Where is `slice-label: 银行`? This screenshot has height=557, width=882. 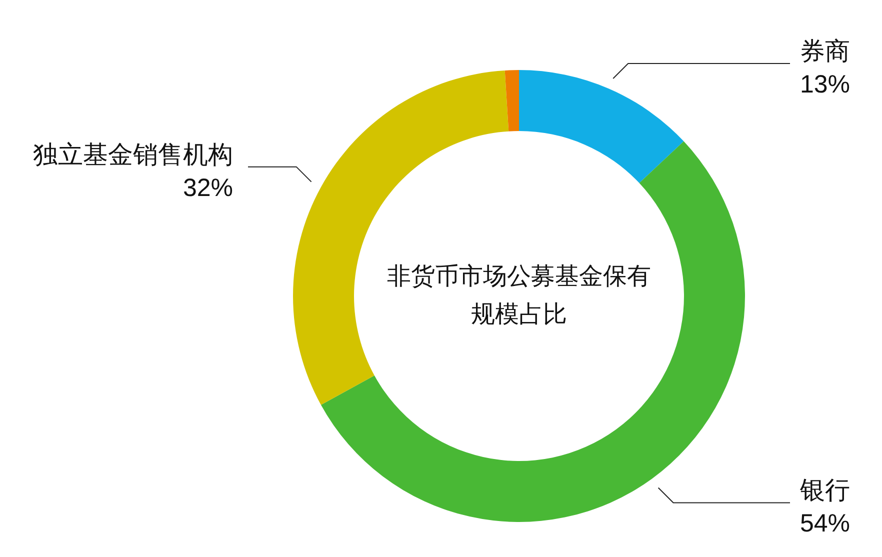 slice-label: 银行 is located at coordinates (824, 490).